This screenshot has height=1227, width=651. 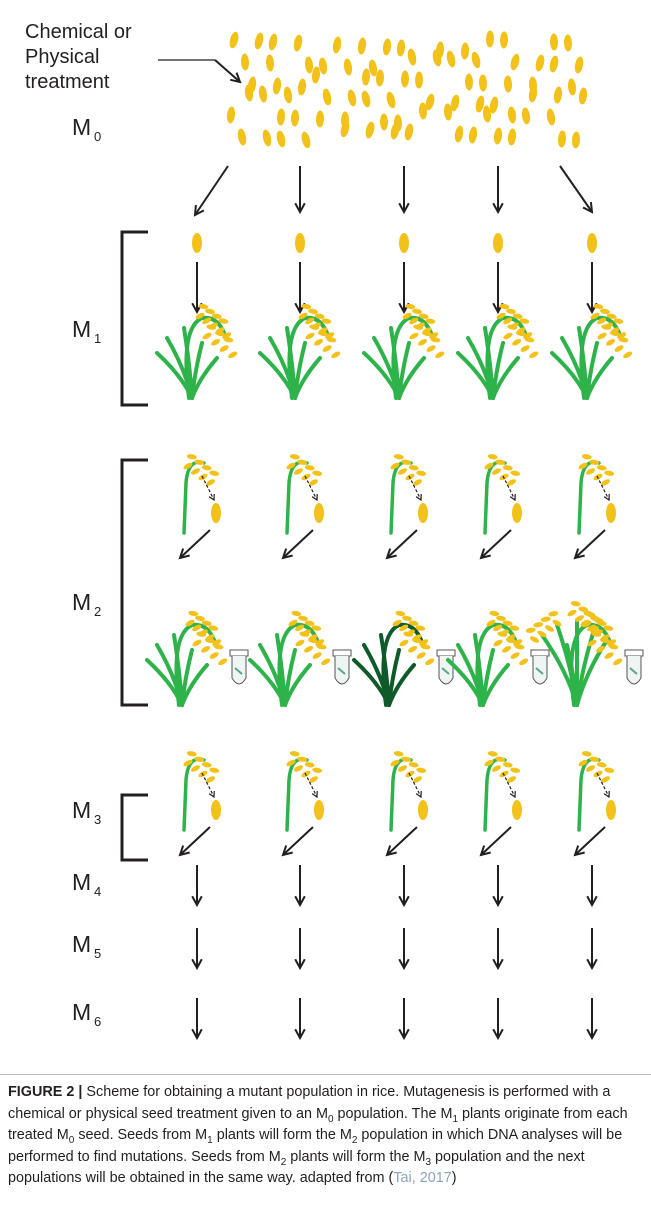 I want to click on caption-subscript: 2, so click(x=354, y=1140).